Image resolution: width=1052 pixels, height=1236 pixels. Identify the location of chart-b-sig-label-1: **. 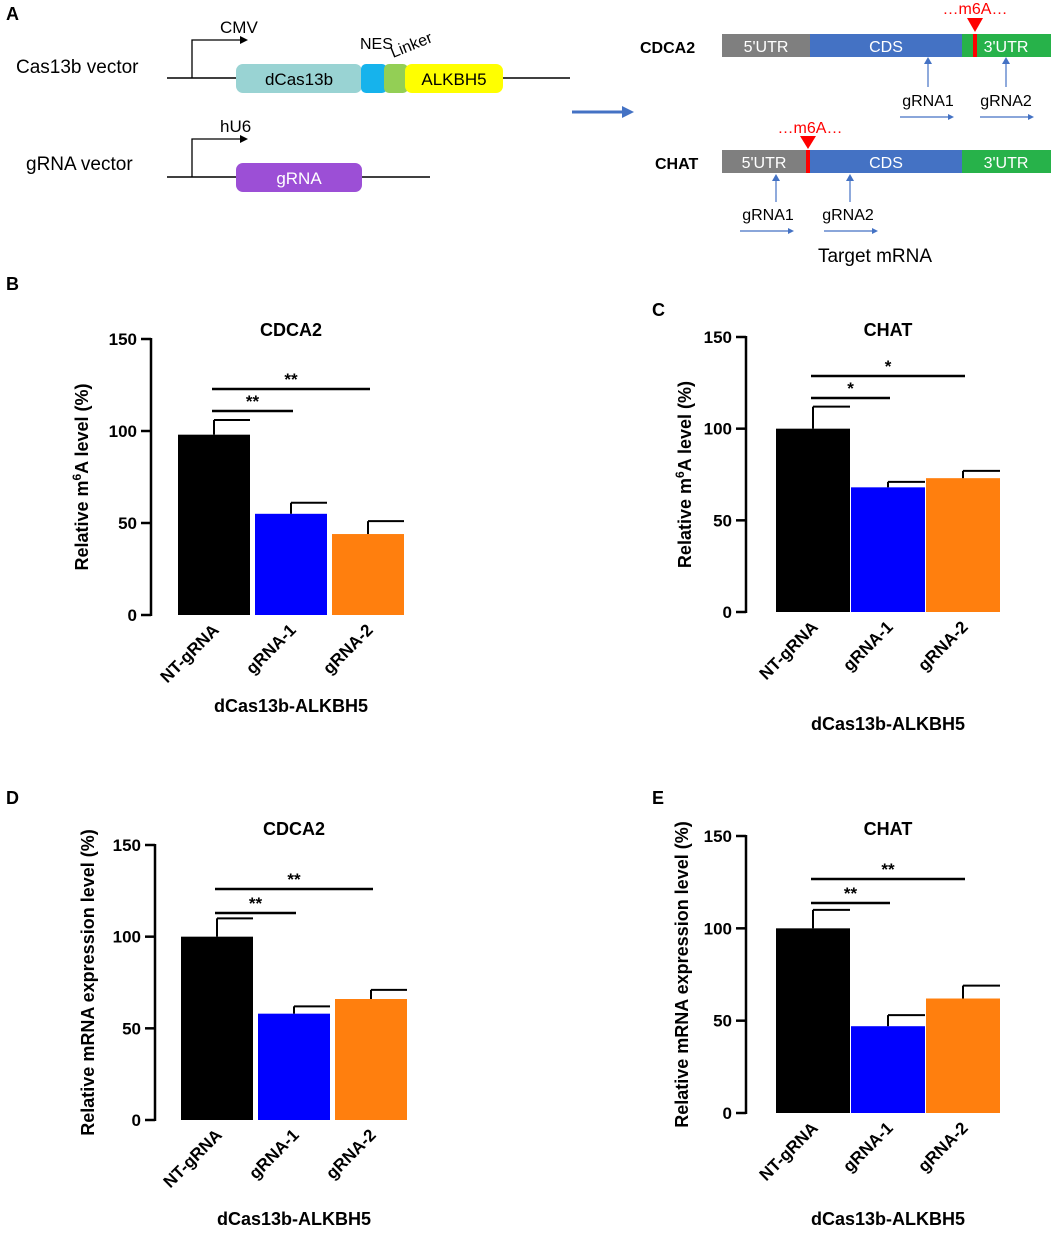
(253, 401).